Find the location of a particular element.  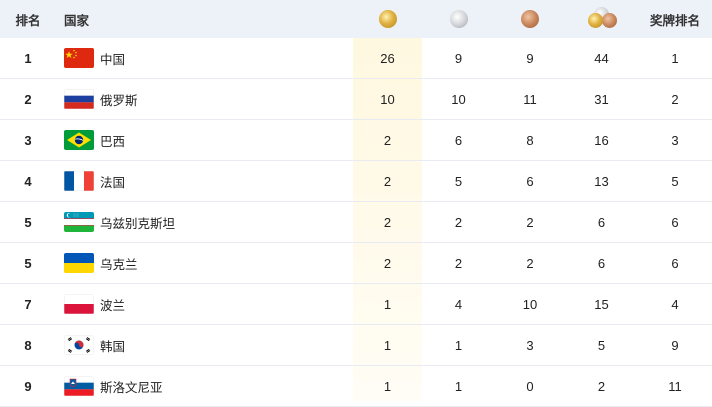

gold-header is located at coordinates (387, 19).